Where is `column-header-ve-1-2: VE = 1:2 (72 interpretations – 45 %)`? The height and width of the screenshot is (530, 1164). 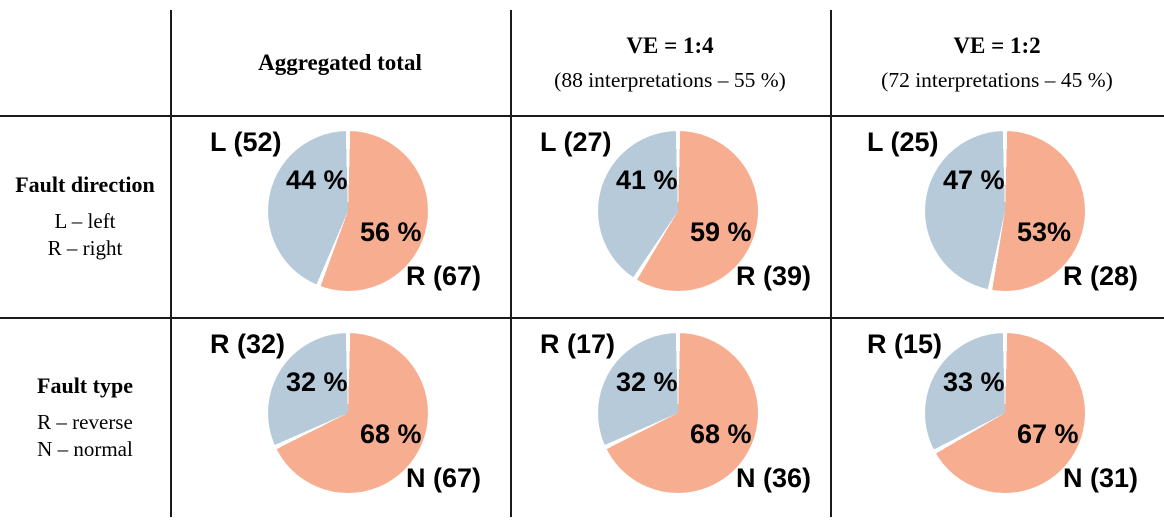 column-header-ve-1-2: VE = 1:2 (72 interpretations – 45 %) is located at coordinates (997, 63).